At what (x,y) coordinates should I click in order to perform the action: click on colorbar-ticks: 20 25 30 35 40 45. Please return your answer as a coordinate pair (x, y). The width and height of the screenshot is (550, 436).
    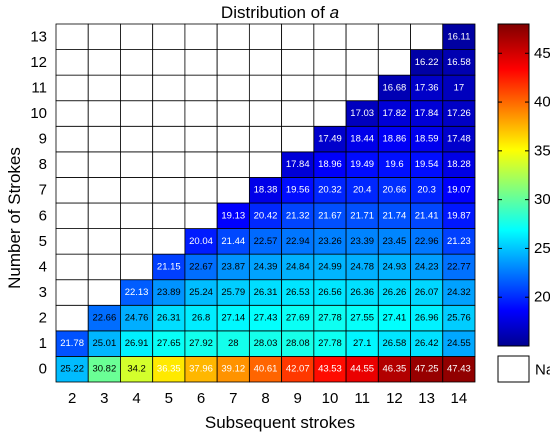
    Looking at the image, I should click on (524, 175).